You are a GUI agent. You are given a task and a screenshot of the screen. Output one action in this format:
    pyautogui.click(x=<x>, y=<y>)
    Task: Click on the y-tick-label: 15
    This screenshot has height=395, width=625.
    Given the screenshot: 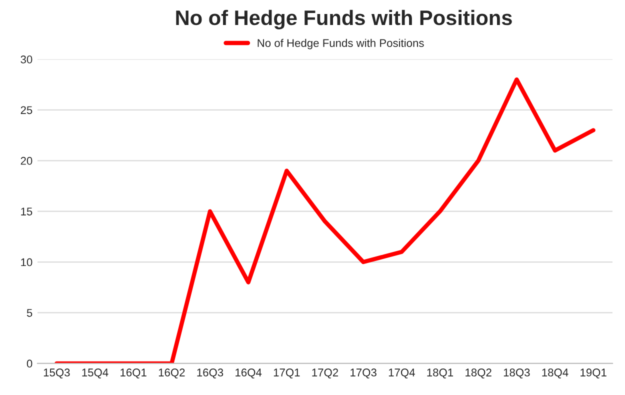 What is the action you would take?
    pyautogui.click(x=26, y=212)
    